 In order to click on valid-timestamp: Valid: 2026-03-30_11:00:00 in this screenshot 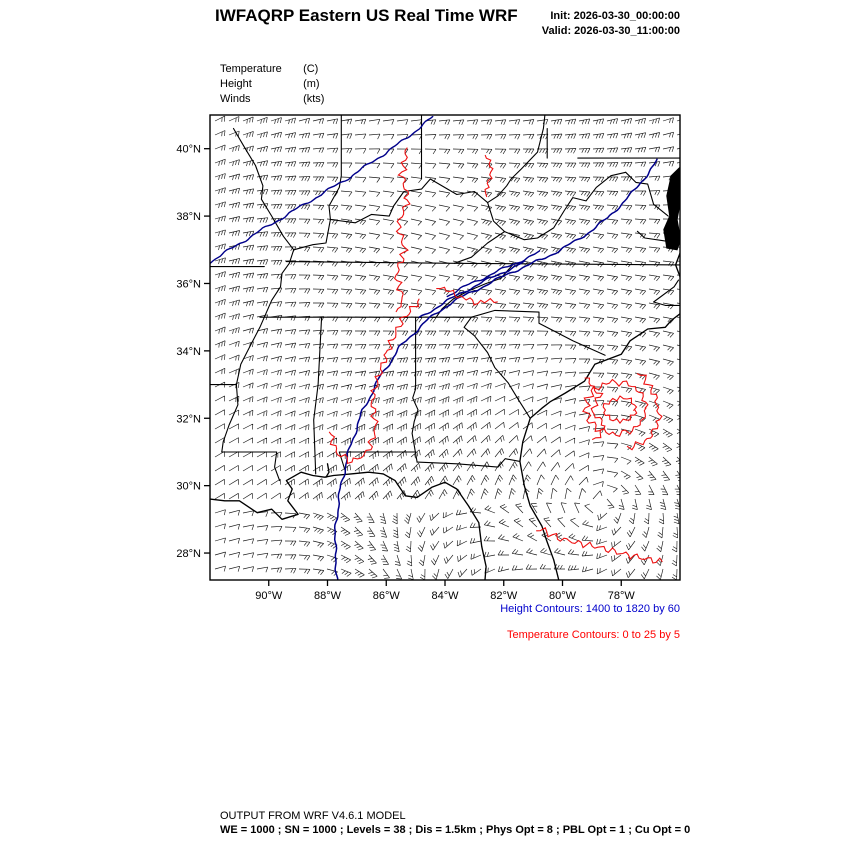, I will do `click(610, 31)`.